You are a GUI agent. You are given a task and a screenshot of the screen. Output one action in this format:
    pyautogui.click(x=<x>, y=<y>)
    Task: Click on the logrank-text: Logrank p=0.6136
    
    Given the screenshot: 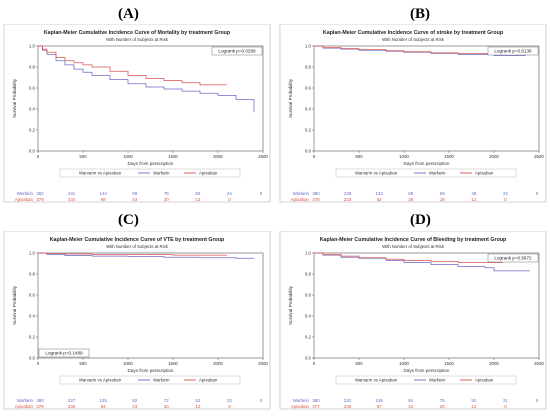 What is the action you would take?
    pyautogui.click(x=513, y=51)
    